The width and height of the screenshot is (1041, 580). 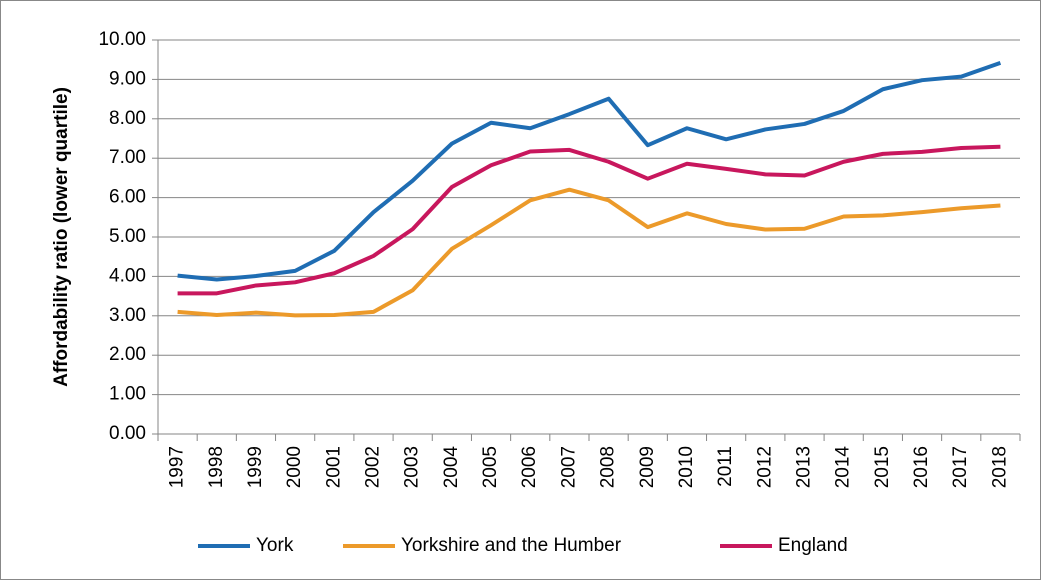 I want to click on legend-label: England, so click(x=813, y=545).